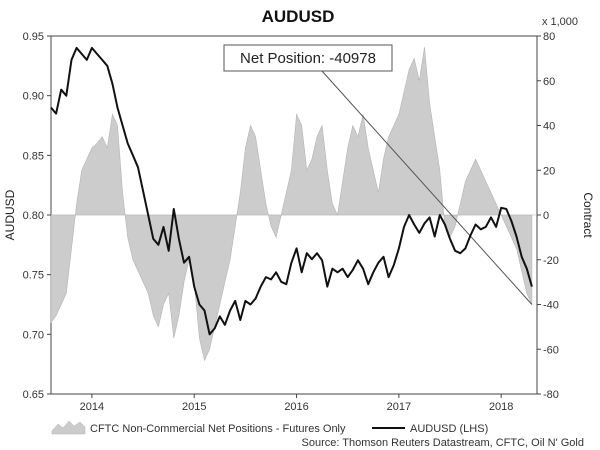  Describe the element at coordinates (560, 22) in the screenshot. I see `right-axis-multiplier: x 1,000` at that location.